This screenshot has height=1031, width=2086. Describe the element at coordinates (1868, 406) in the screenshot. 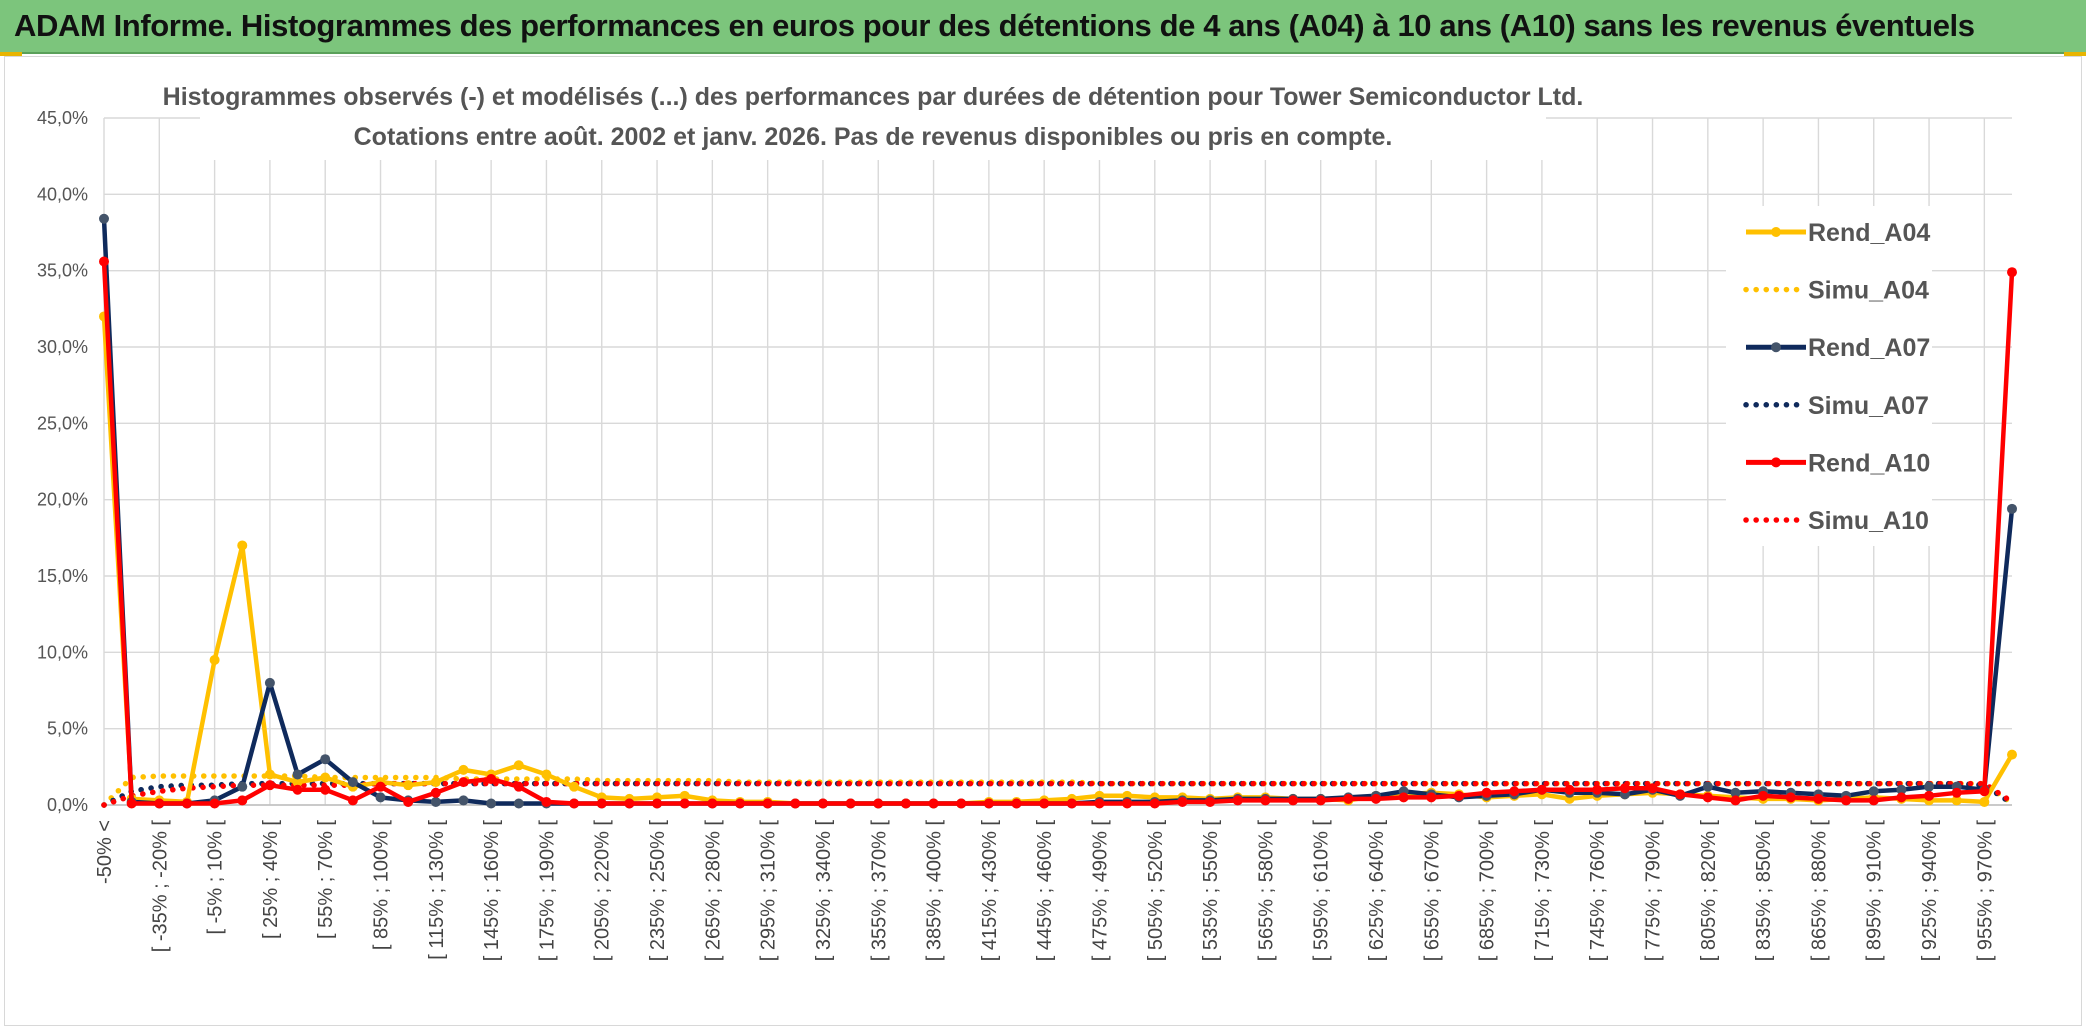

I see `legend-label: Simu_A07` at that location.